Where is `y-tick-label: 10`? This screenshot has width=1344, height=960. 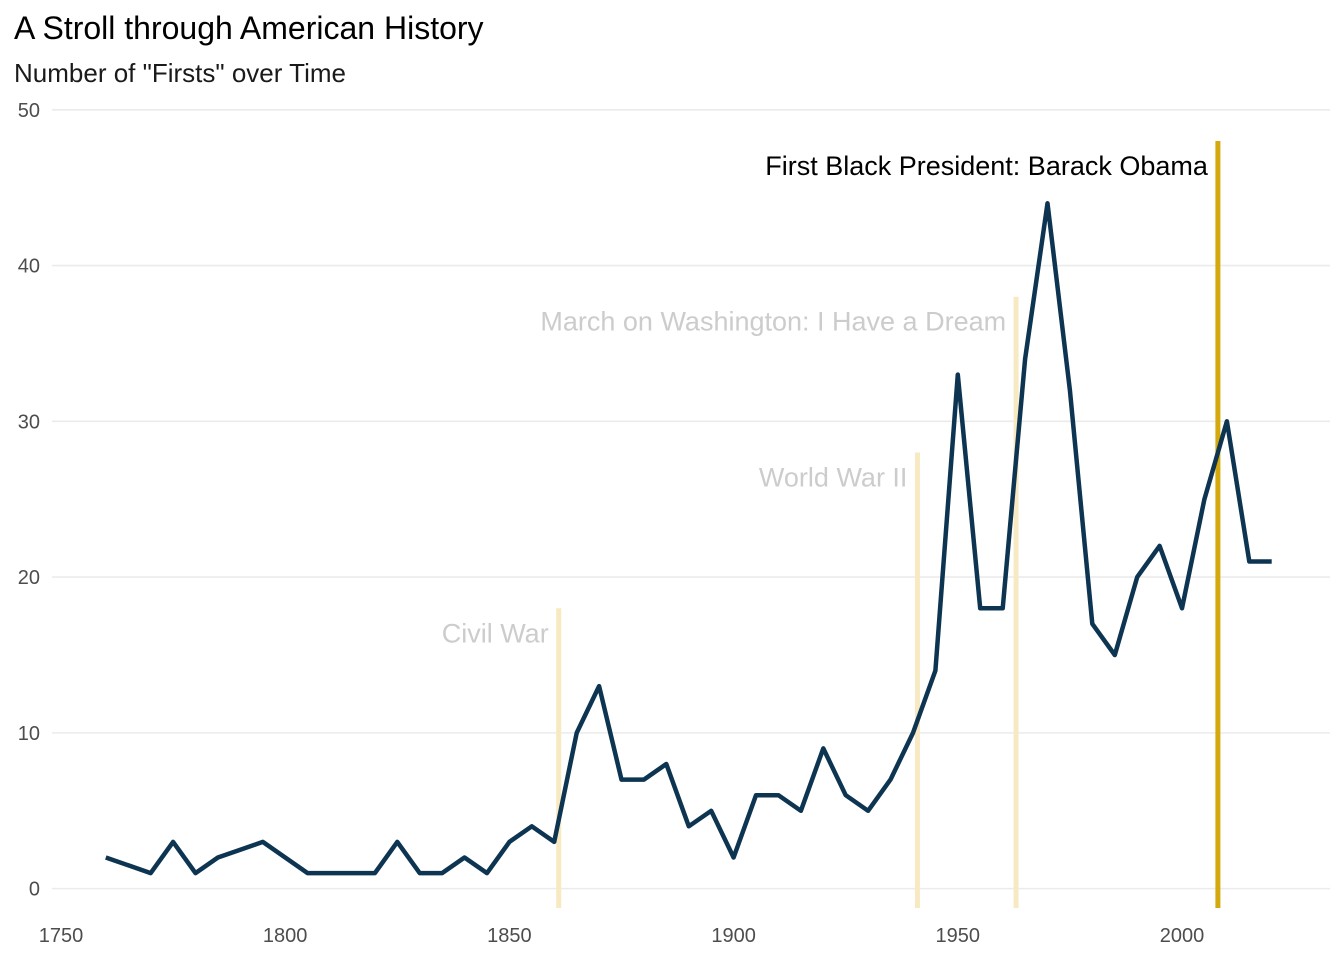 y-tick-label: 10 is located at coordinates (29, 734).